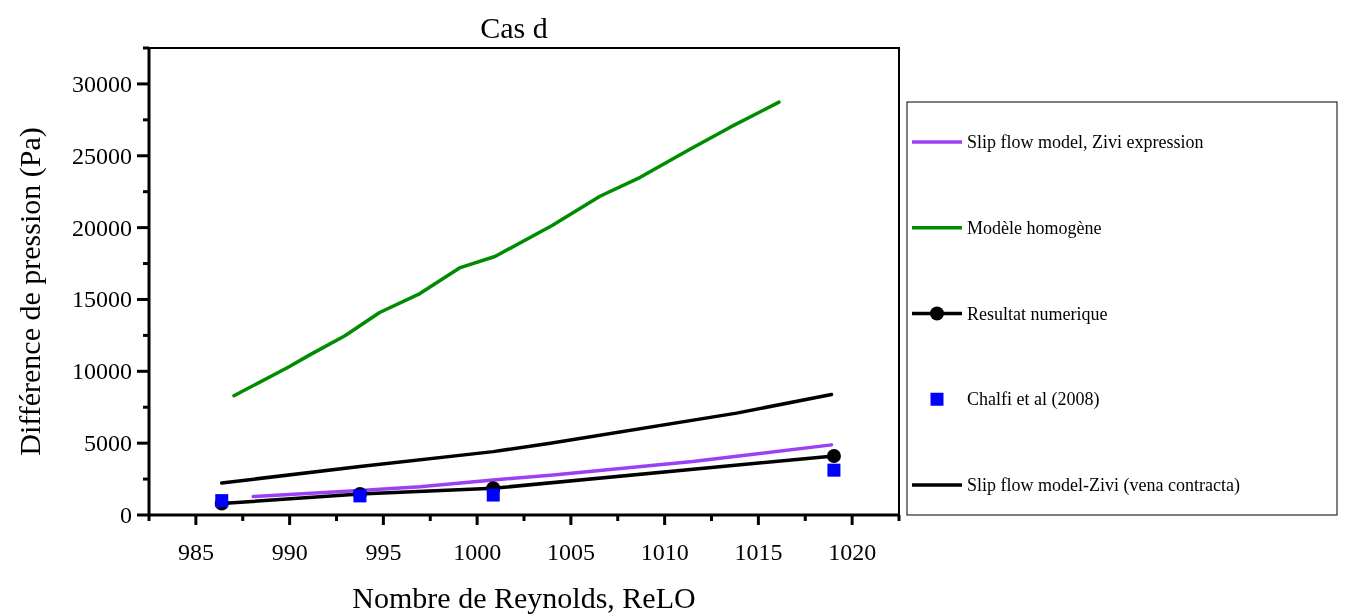  I want to click on y-tick-label: 25000, so click(102, 155).